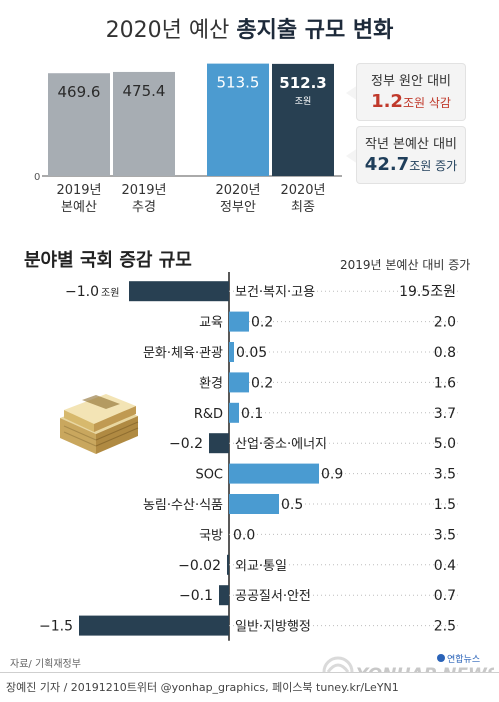 The image size is (499, 702). I want to click on sector-value-label-5: −0.2, so click(186, 444).